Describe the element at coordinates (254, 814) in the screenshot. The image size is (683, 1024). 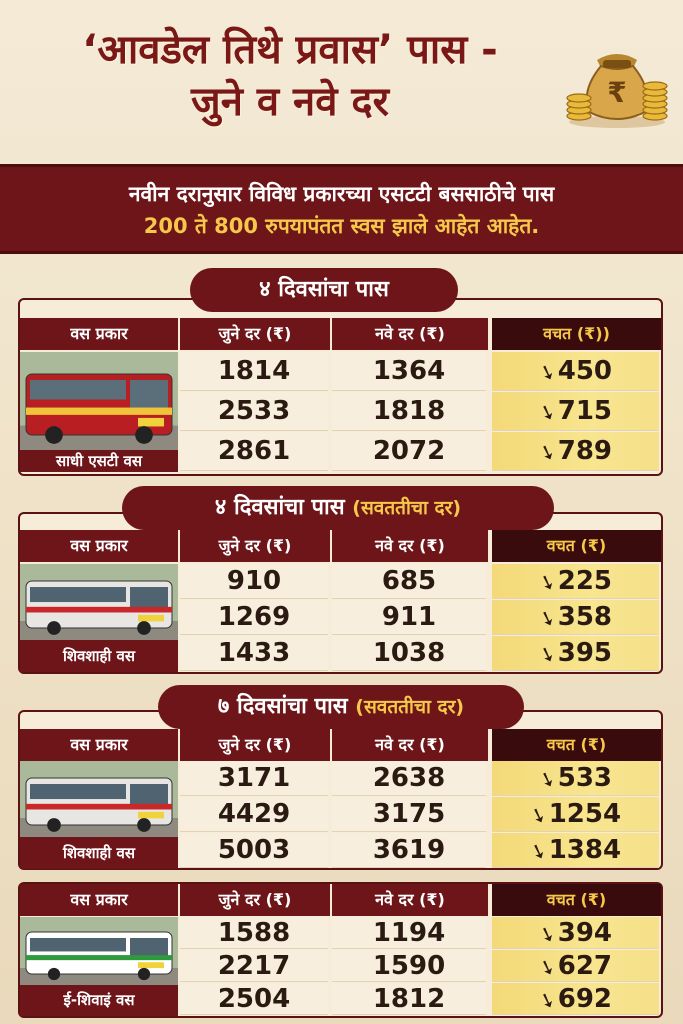
I see `cell-old: 4429` at that location.